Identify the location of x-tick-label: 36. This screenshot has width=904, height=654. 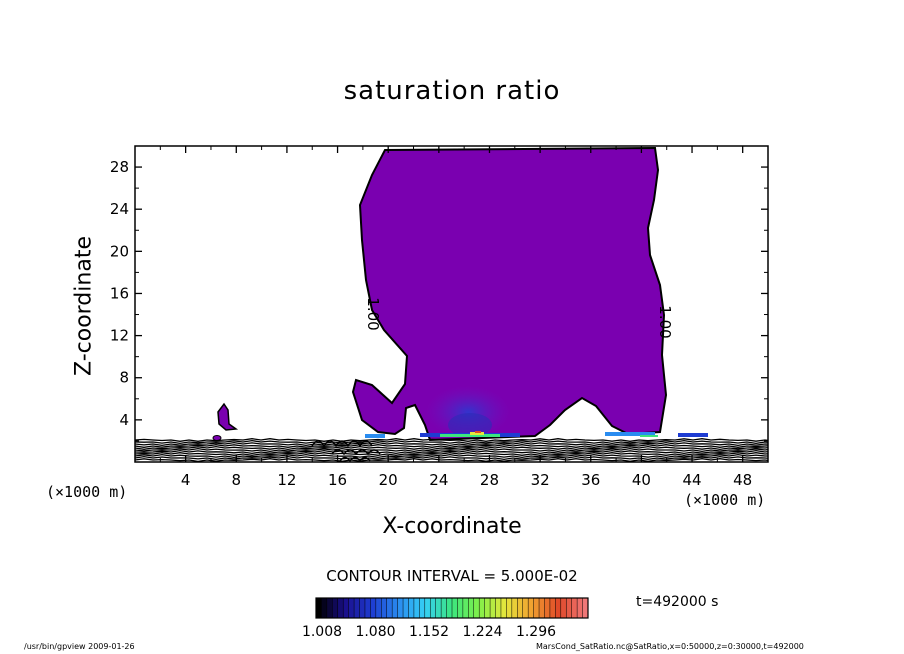
(590, 480).